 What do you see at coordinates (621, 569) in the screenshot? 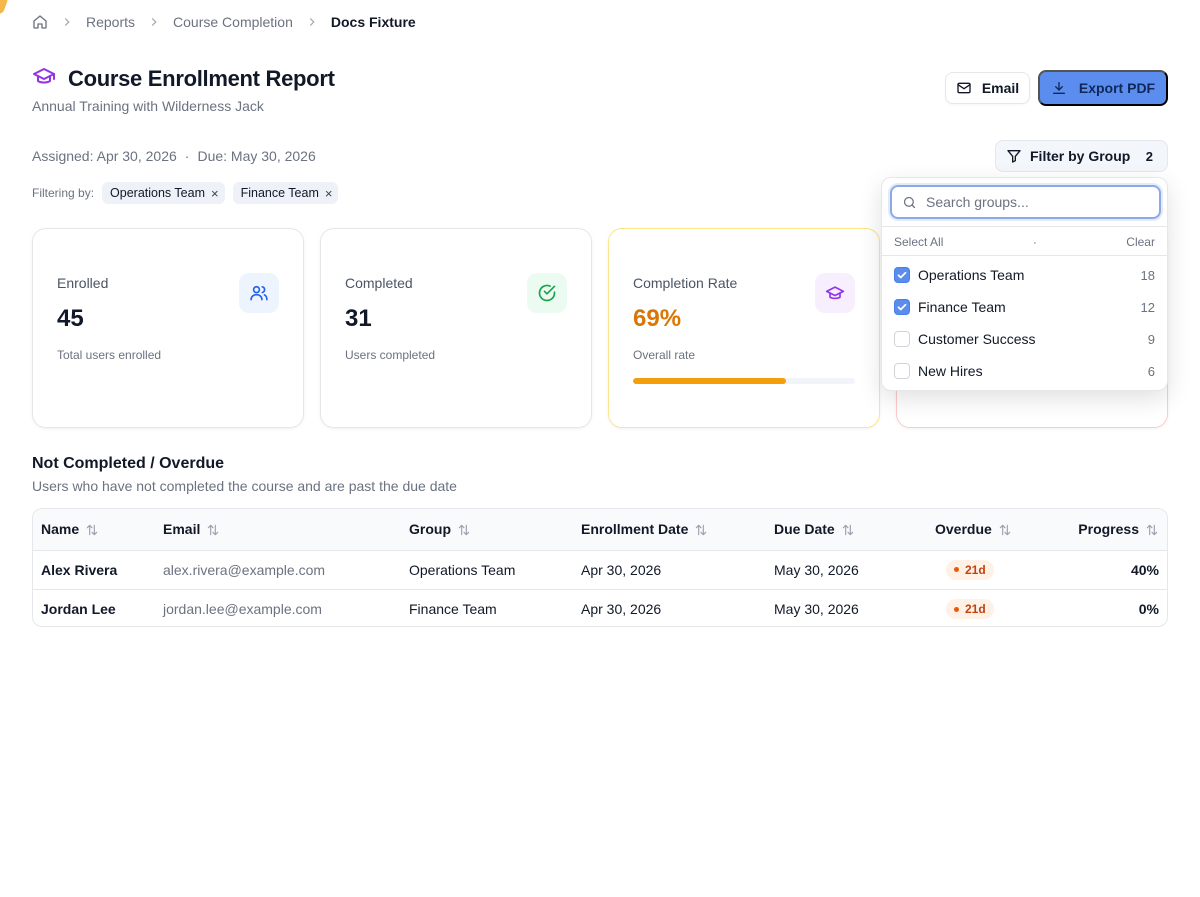
I see `cell-enrollment-date: Apr 30, 2026` at bounding box center [621, 569].